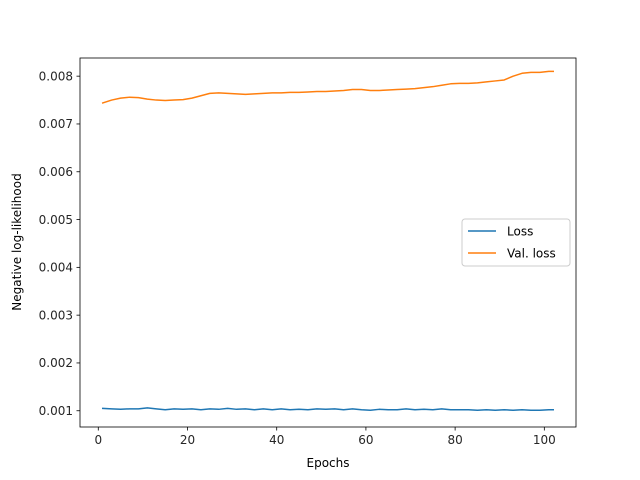  Describe the element at coordinates (365, 440) in the screenshot. I see `x-tick-label: 60` at that location.